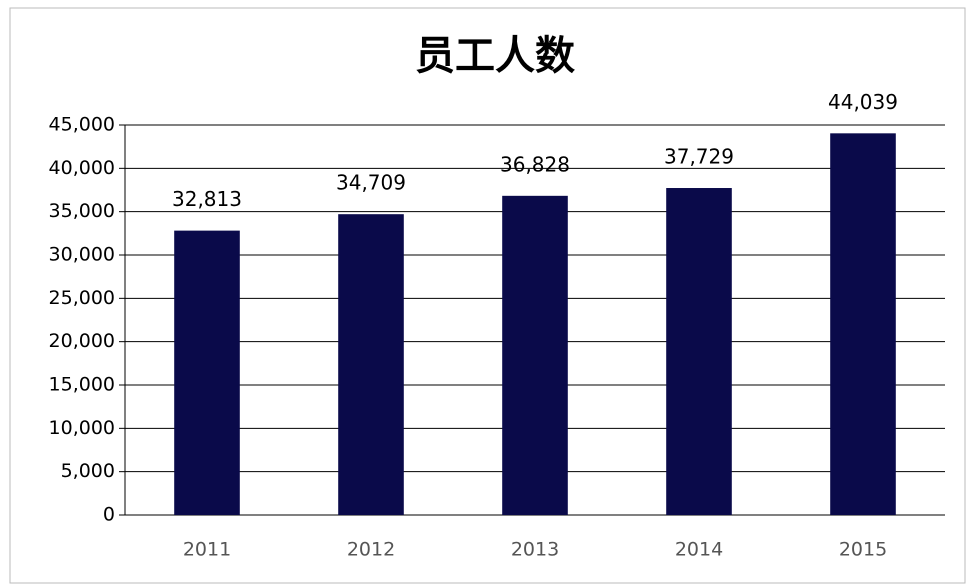 The width and height of the screenshot is (968, 587). I want to click on x-tick-label: 2012, so click(371, 550).